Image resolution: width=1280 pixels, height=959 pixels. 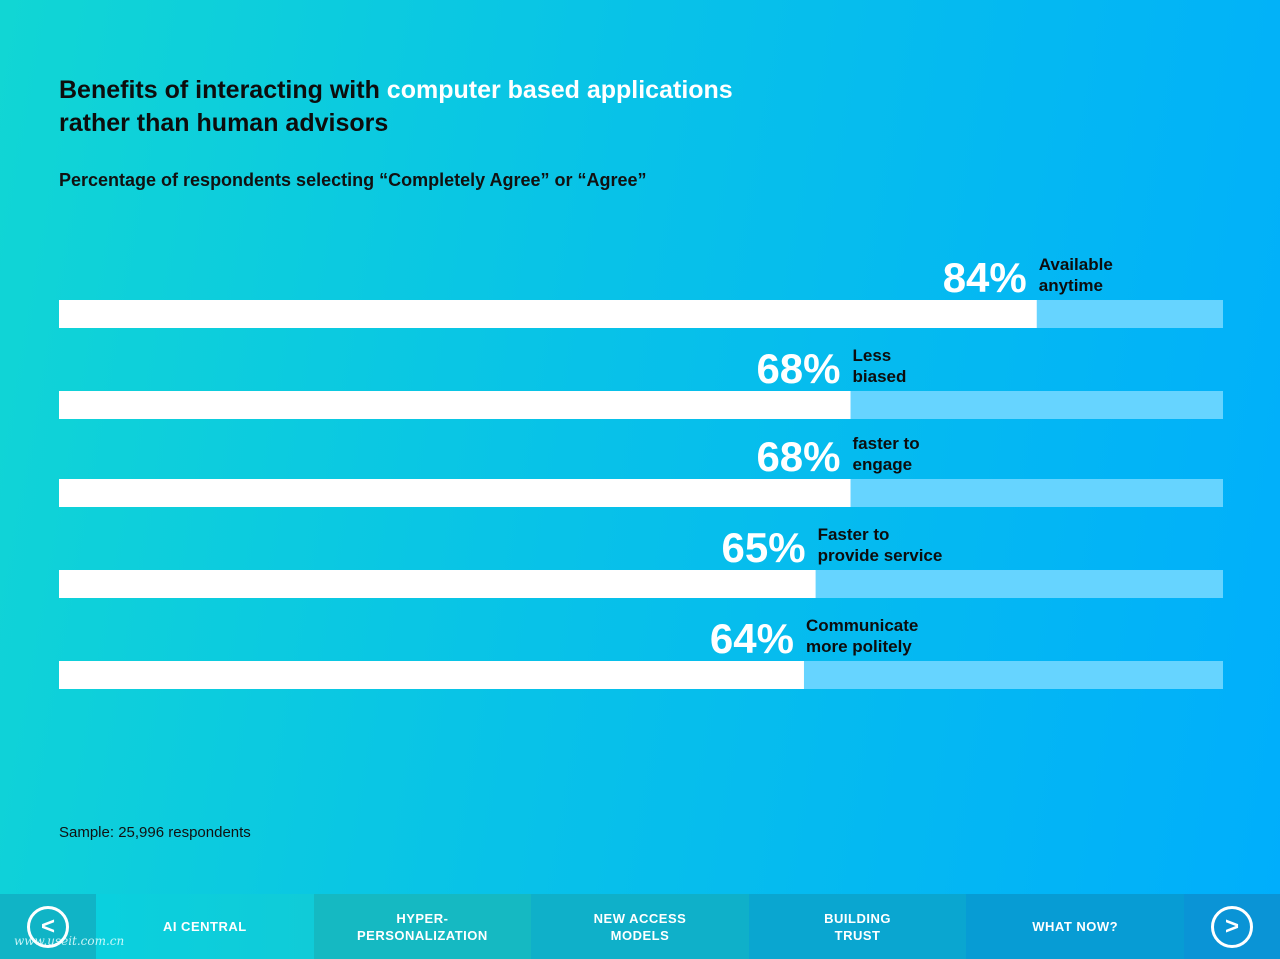 What do you see at coordinates (1076, 264) in the screenshot?
I see `category-label: Available` at bounding box center [1076, 264].